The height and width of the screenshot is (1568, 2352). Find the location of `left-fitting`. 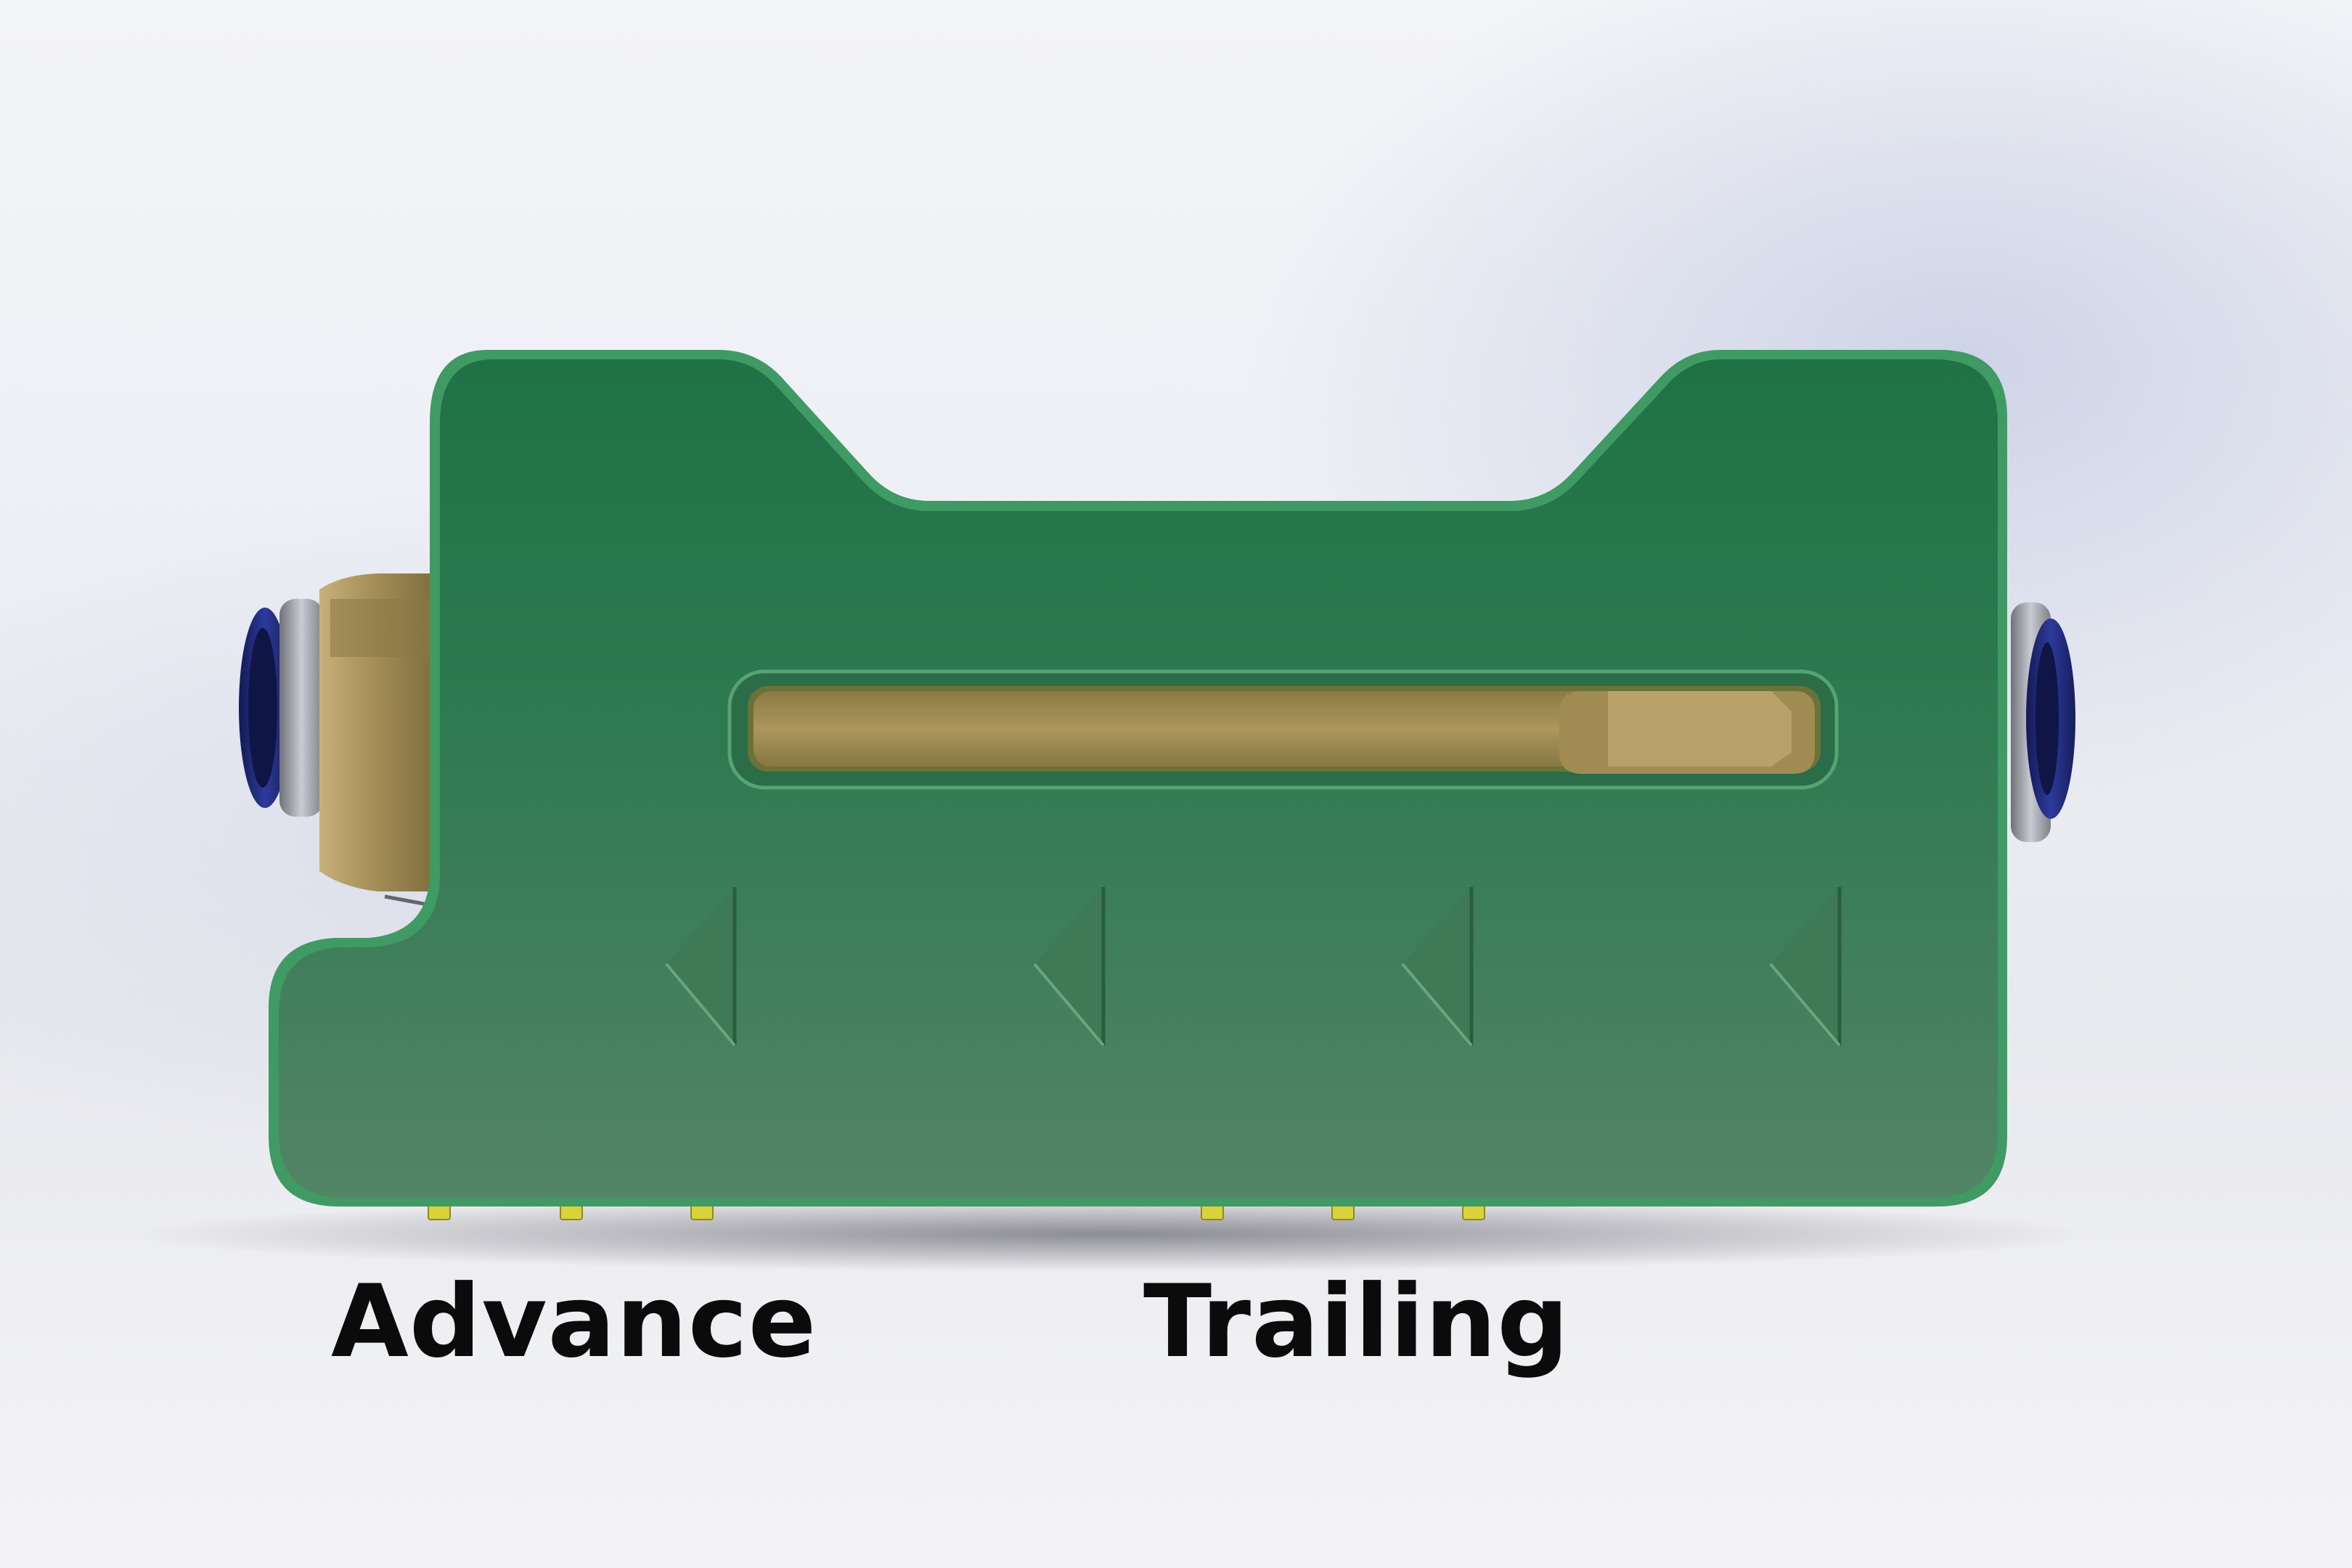

left-fitting is located at coordinates (338, 741).